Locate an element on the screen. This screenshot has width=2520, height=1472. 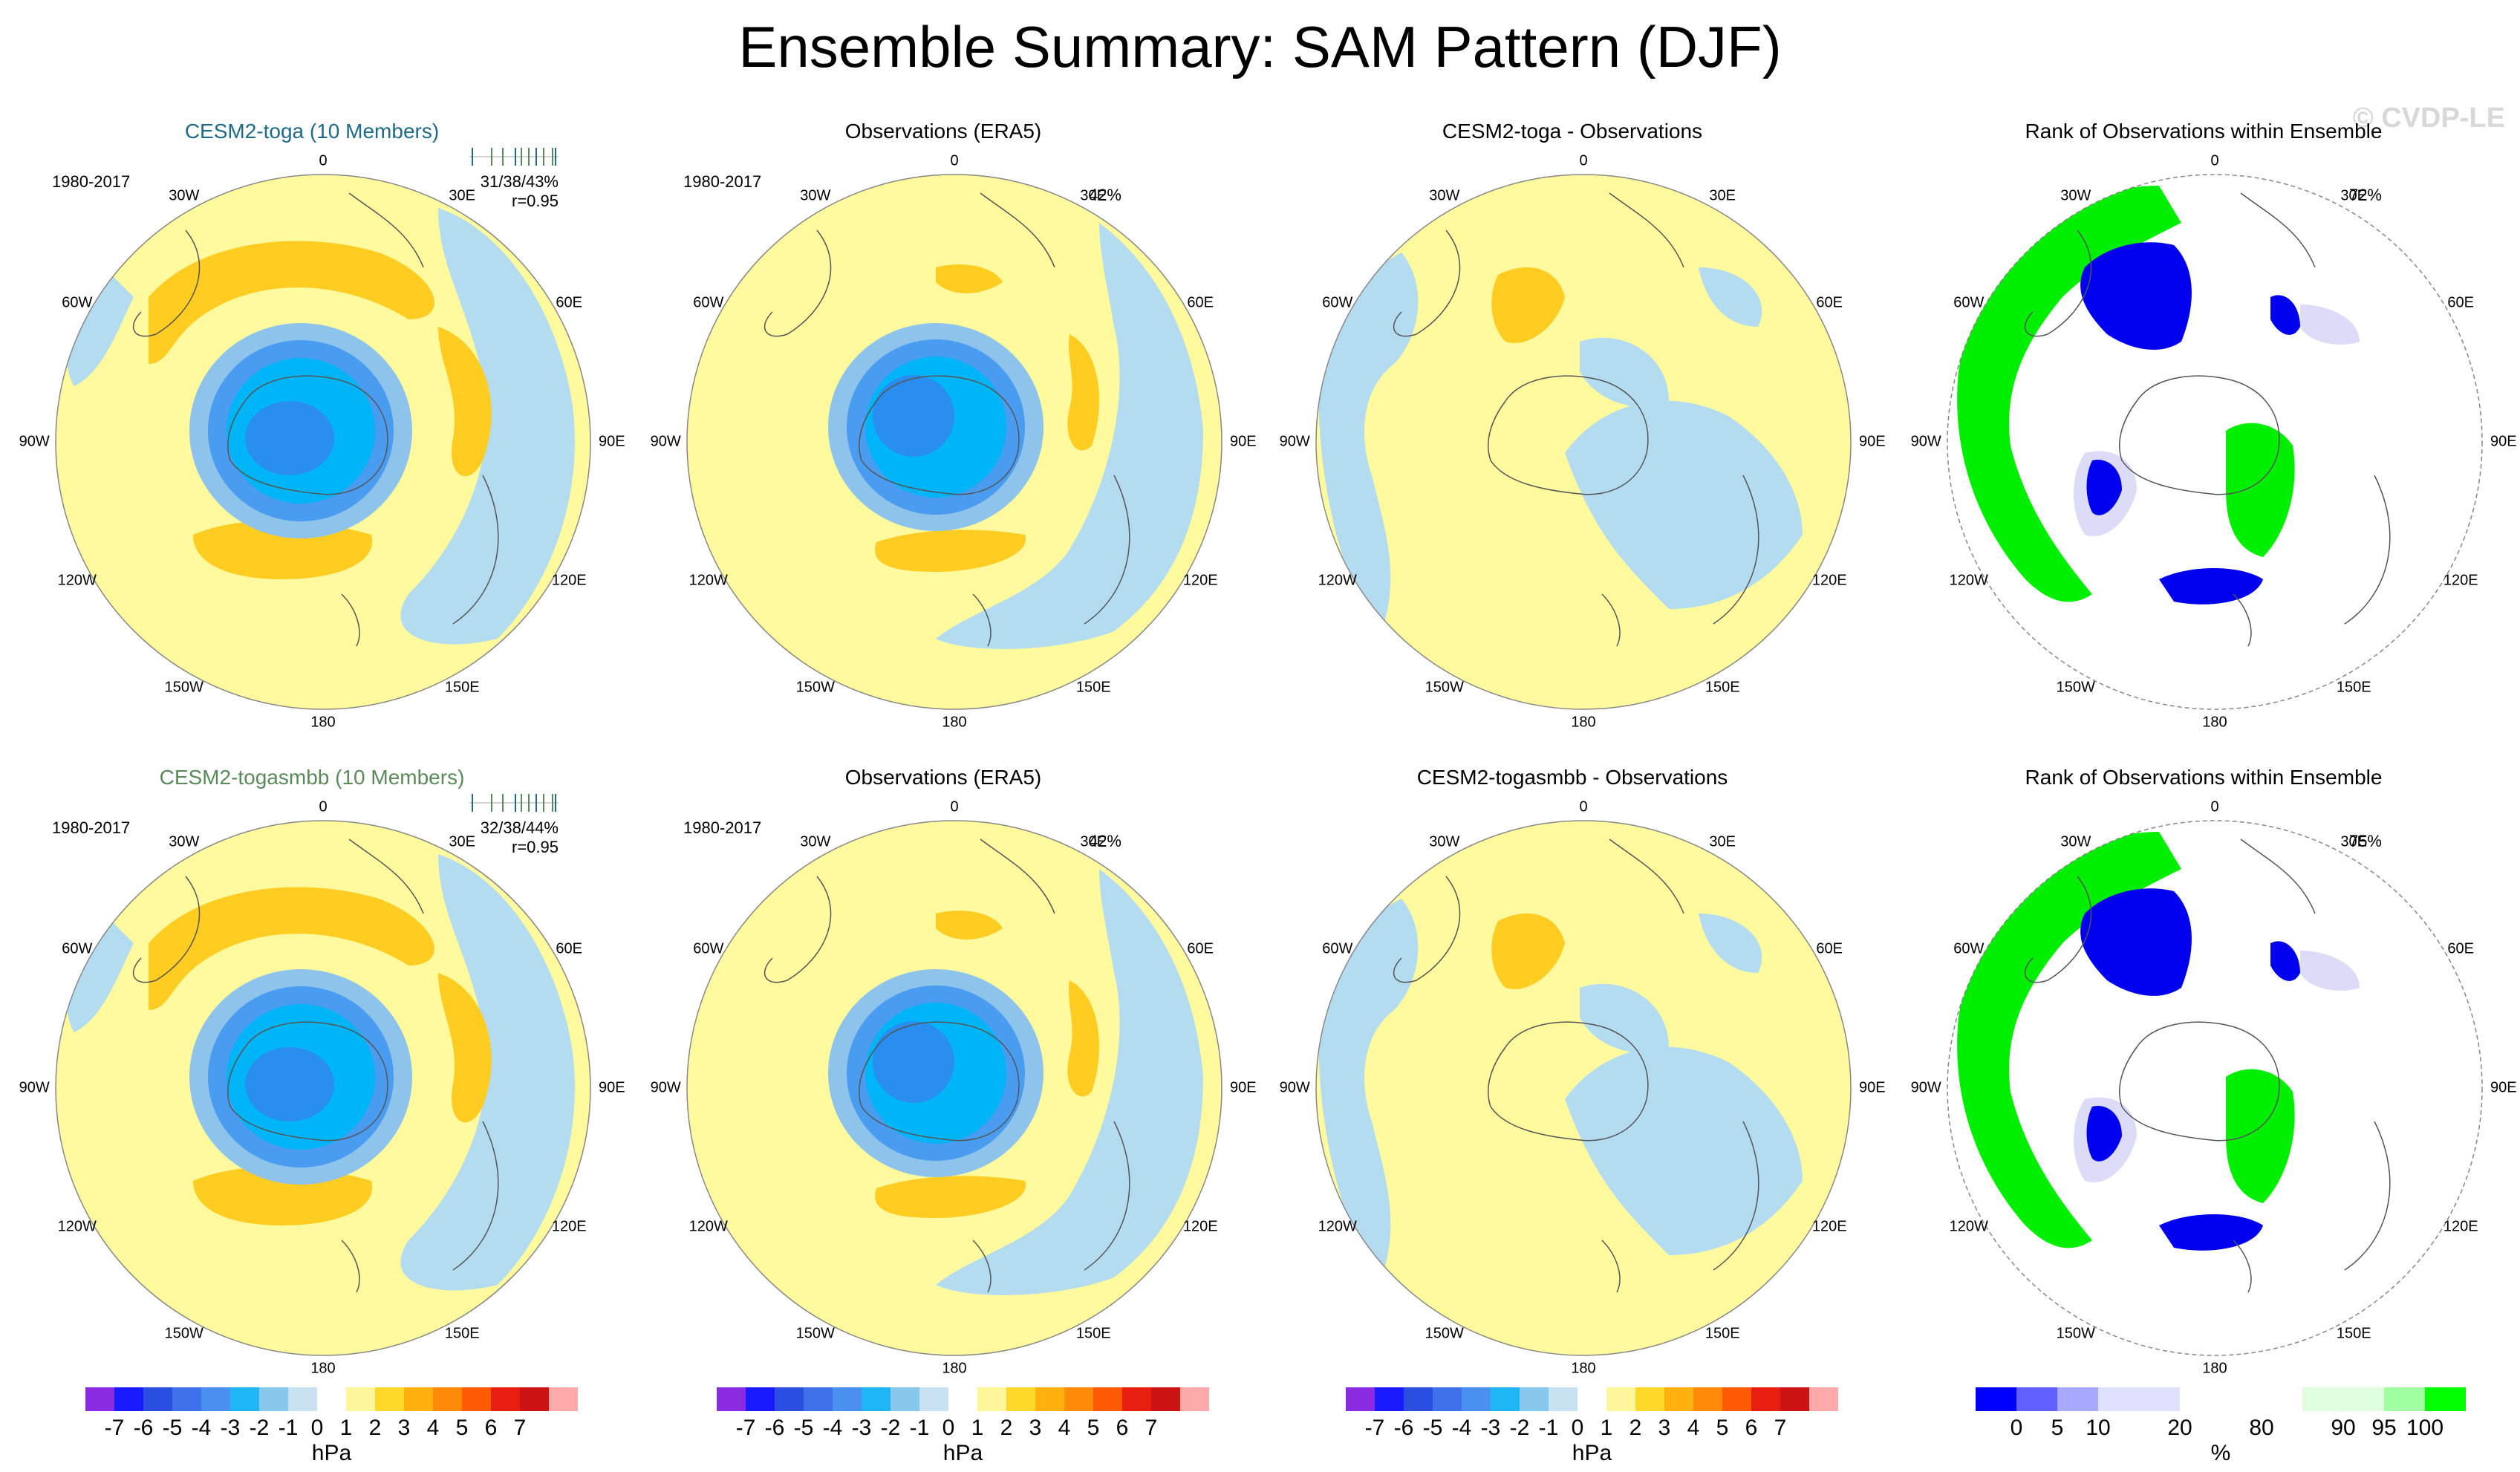
longitude-label: 0 is located at coordinates (2215, 160).